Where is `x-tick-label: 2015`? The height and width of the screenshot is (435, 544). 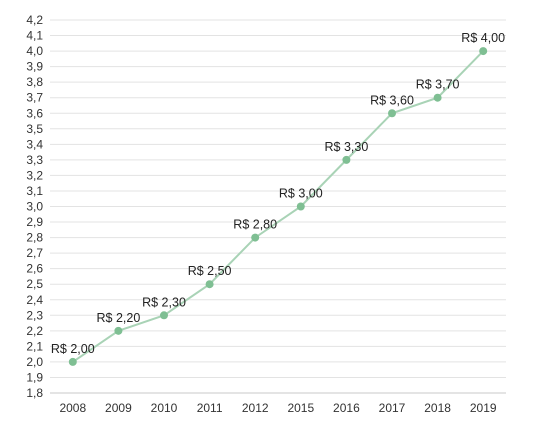
x-tick-label: 2015 is located at coordinates (300, 408).